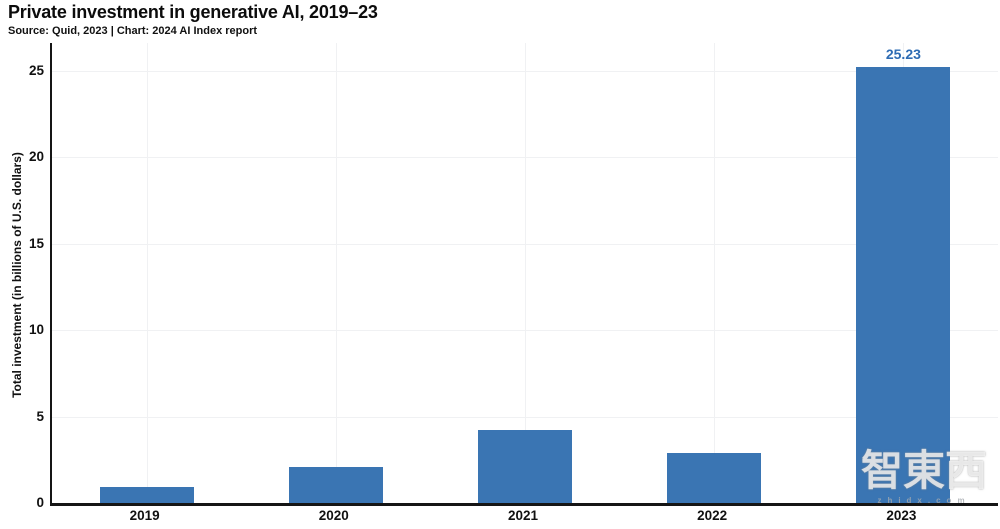  Describe the element at coordinates (903, 284) in the screenshot. I see `bar-2023` at that location.